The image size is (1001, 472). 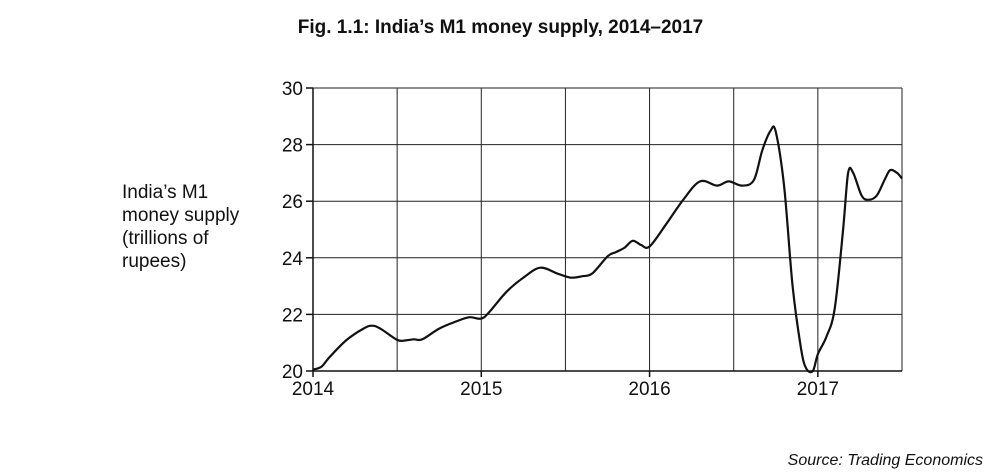 What do you see at coordinates (818, 389) in the screenshot?
I see `x-tick-label: 2017` at bounding box center [818, 389].